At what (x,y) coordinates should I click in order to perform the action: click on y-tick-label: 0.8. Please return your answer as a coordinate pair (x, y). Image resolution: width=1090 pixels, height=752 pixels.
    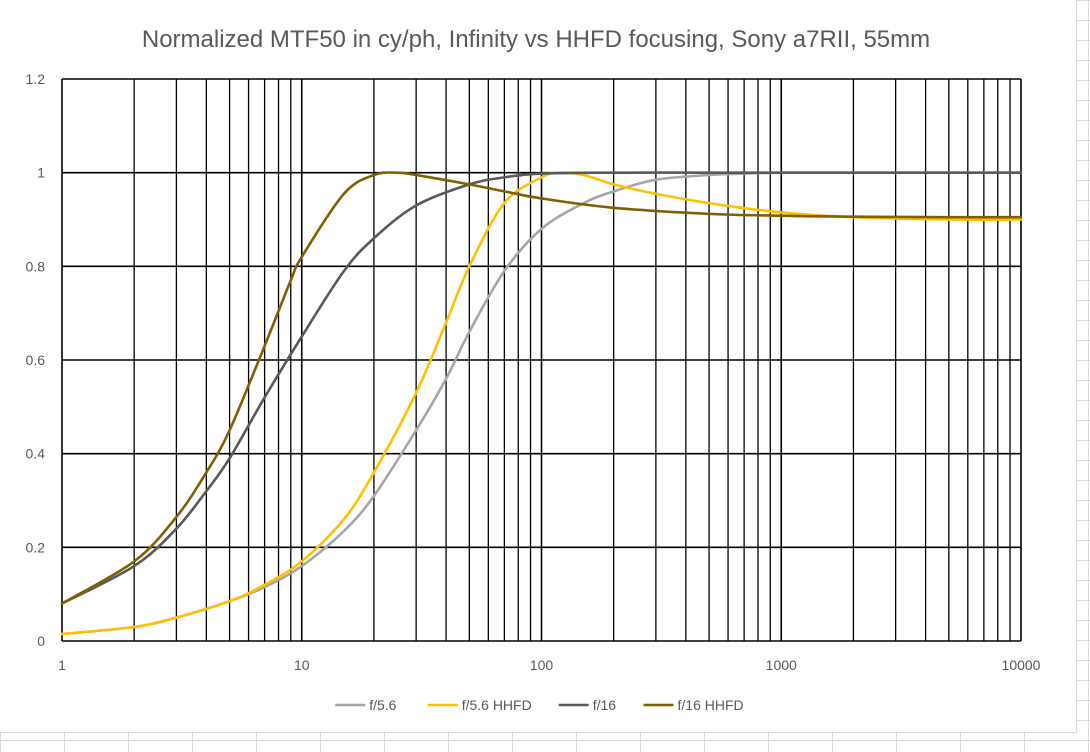
    Looking at the image, I should click on (36, 266).